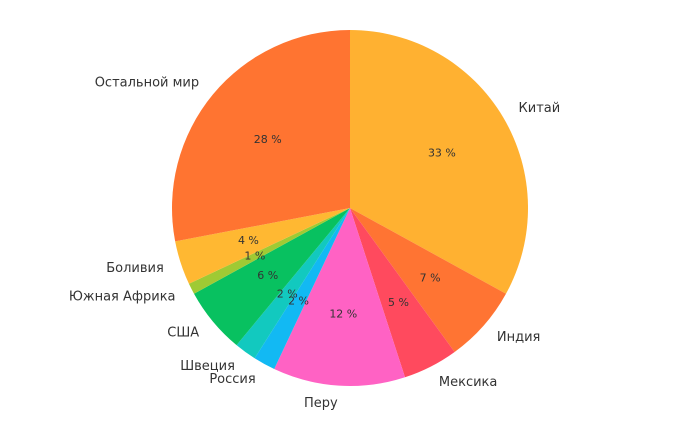 The width and height of the screenshot is (680, 440). What do you see at coordinates (267, 275) in the screenshot?
I see `value-label: 6 %` at bounding box center [267, 275].